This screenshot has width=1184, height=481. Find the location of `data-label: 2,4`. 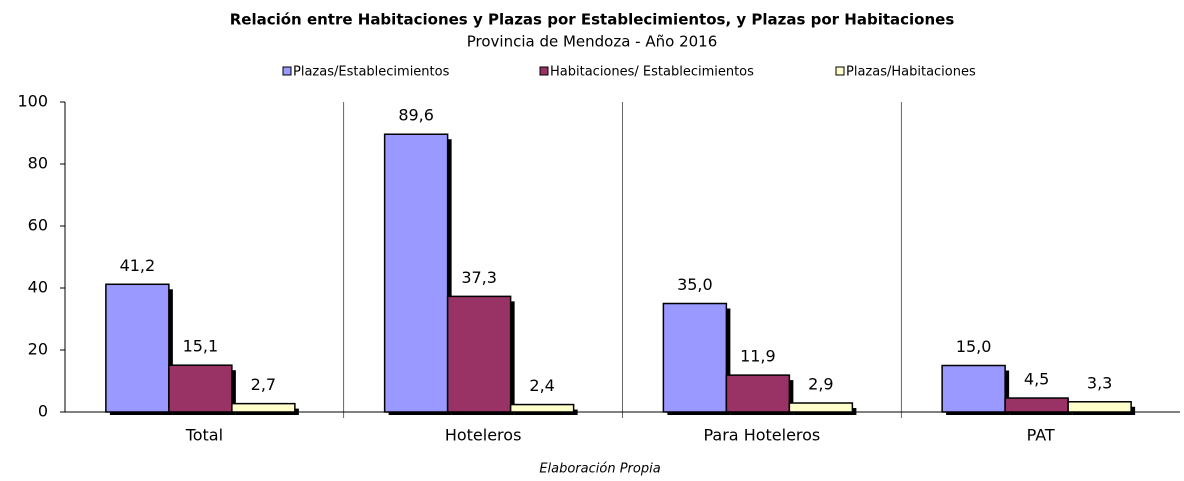

data-label: 2,4 is located at coordinates (541, 385).